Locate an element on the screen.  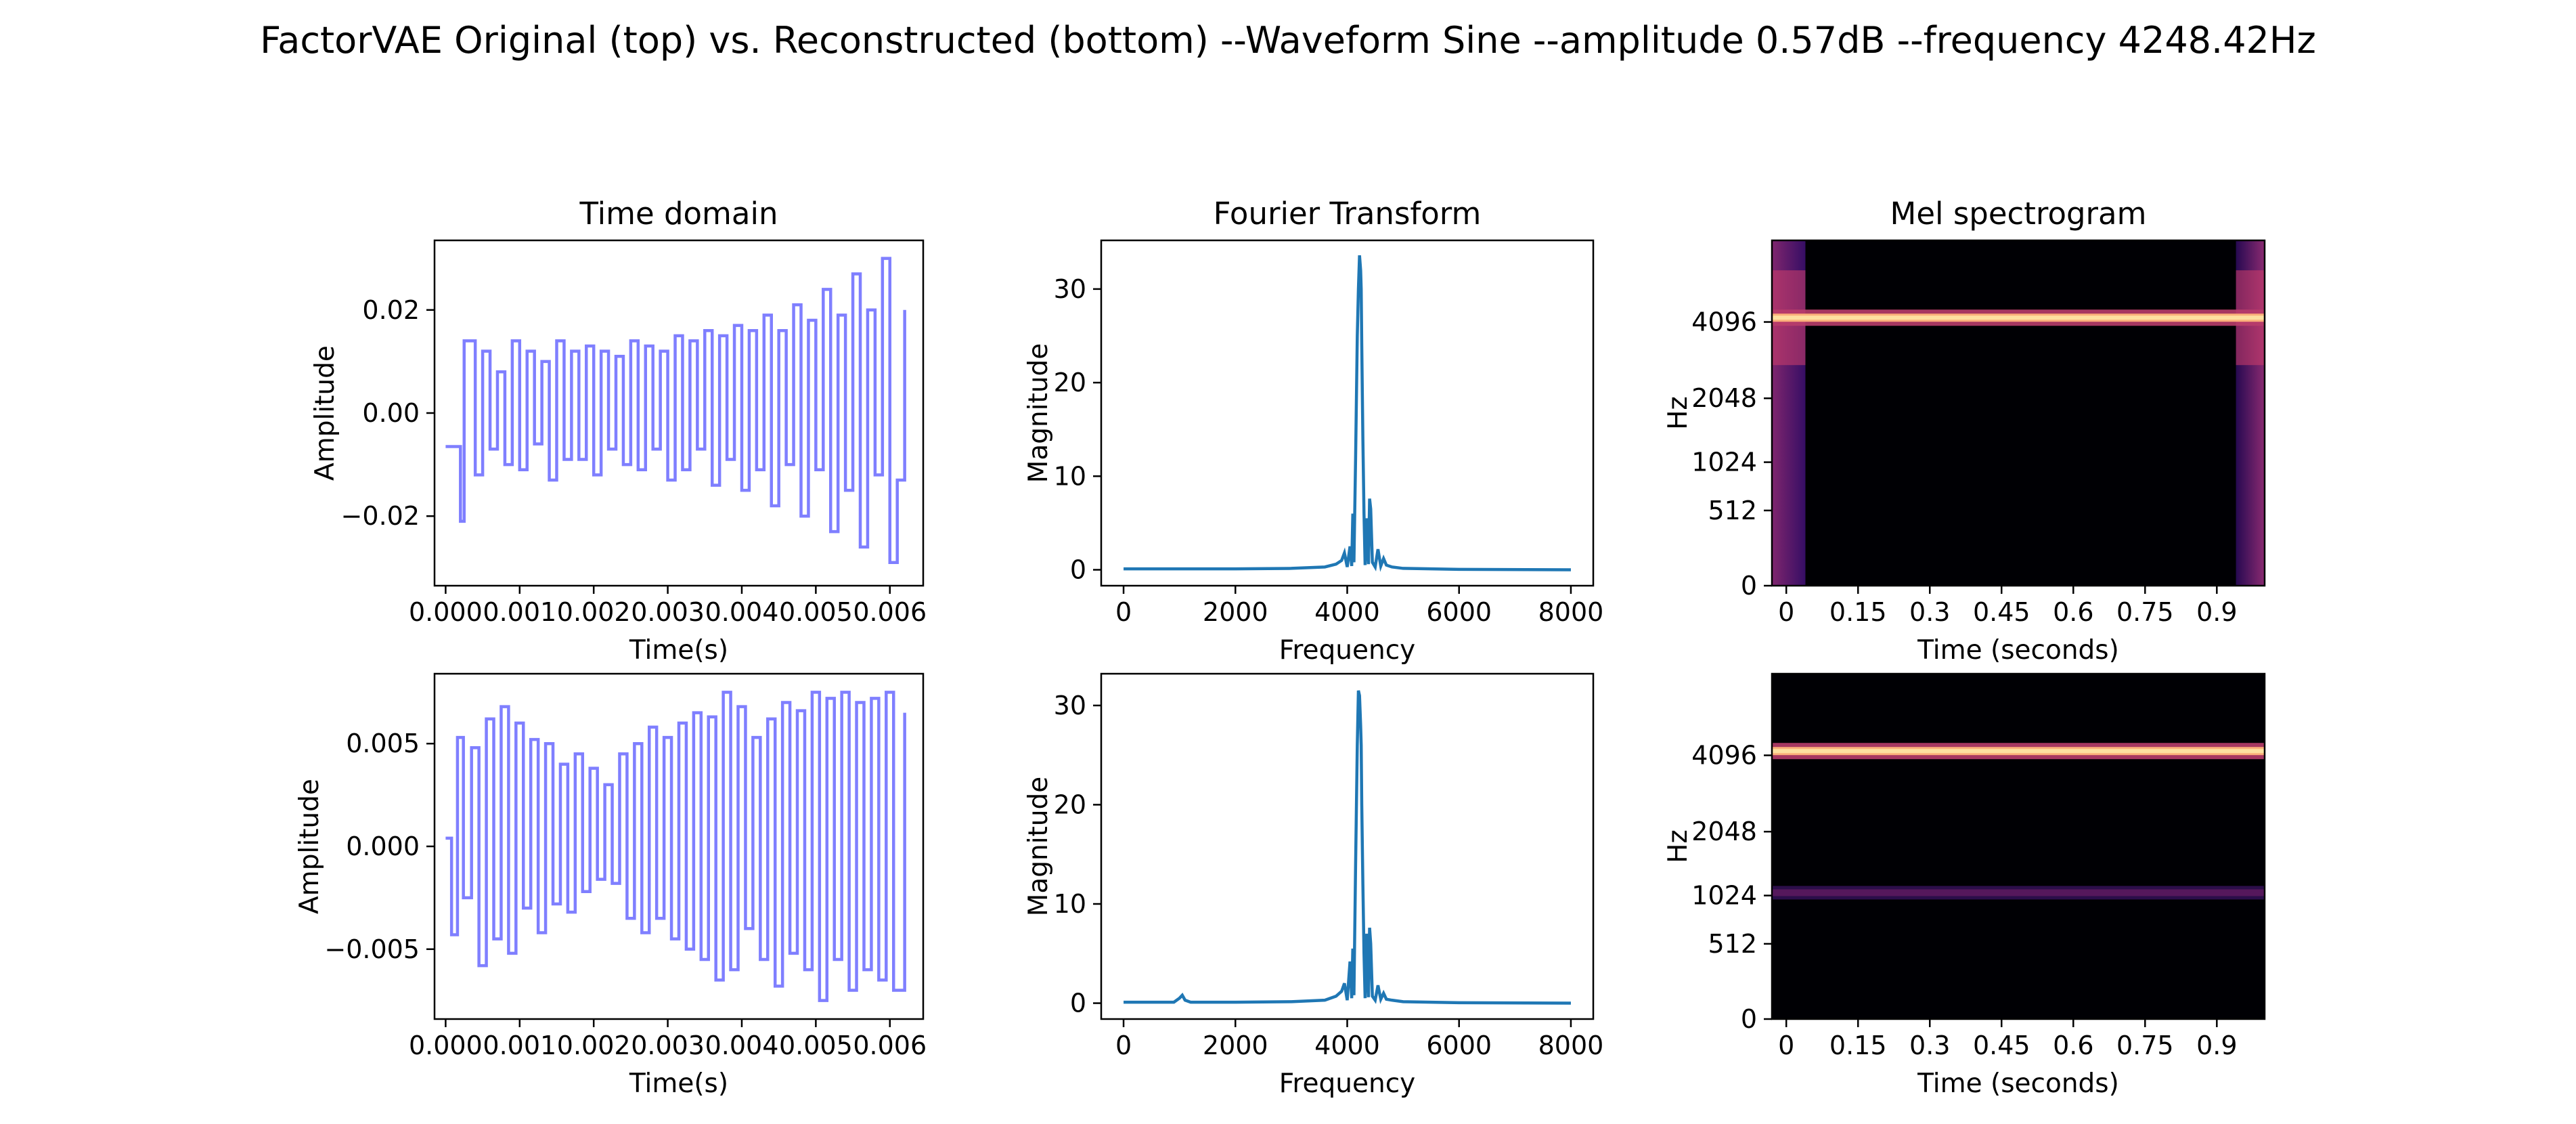
y-tick-label: 0.000 is located at coordinates (383, 846).